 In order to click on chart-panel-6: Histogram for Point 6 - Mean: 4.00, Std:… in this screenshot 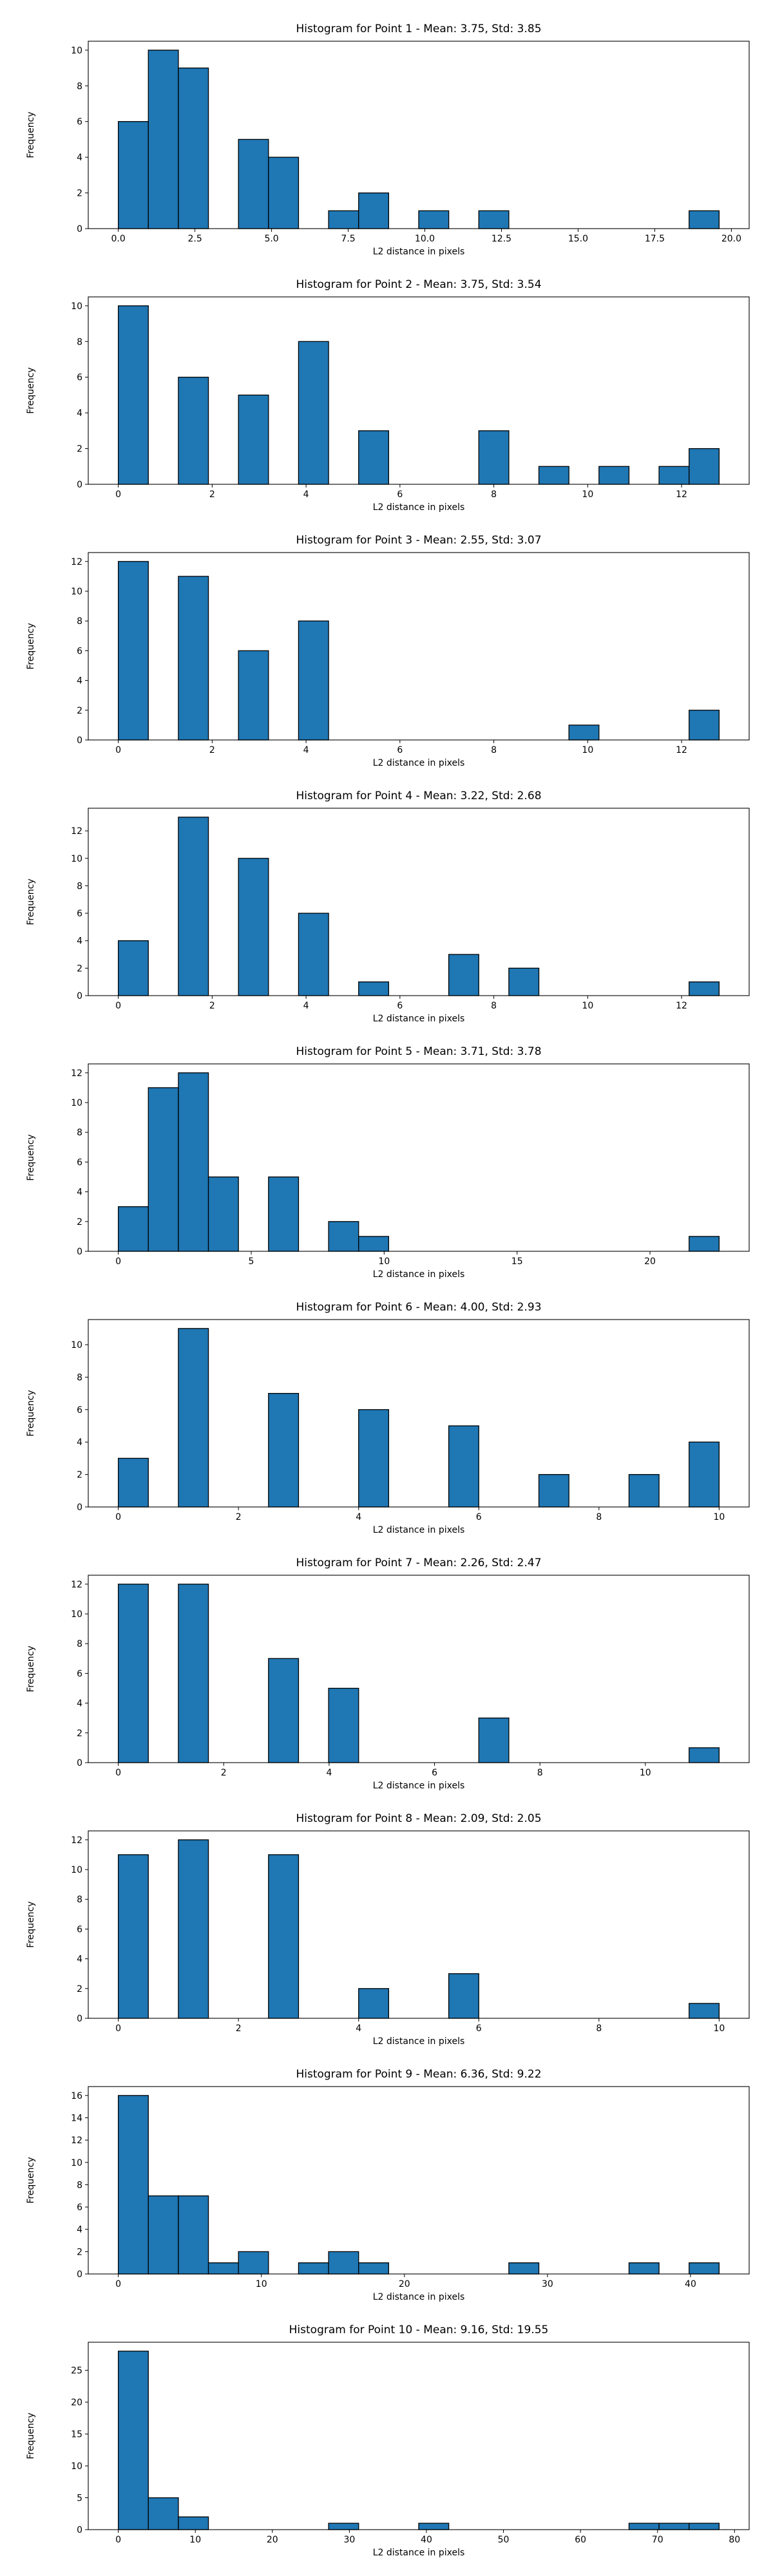, I will do `click(388, 1418)`.